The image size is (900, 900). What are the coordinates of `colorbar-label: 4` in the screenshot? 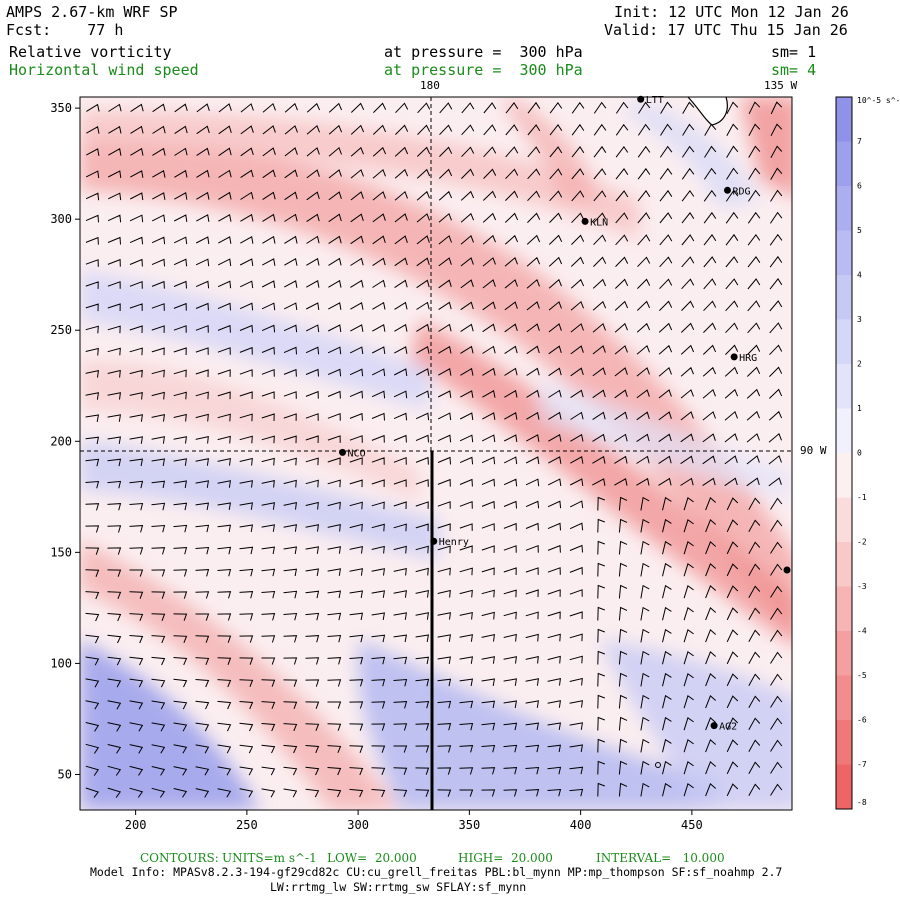 It's located at (859, 275).